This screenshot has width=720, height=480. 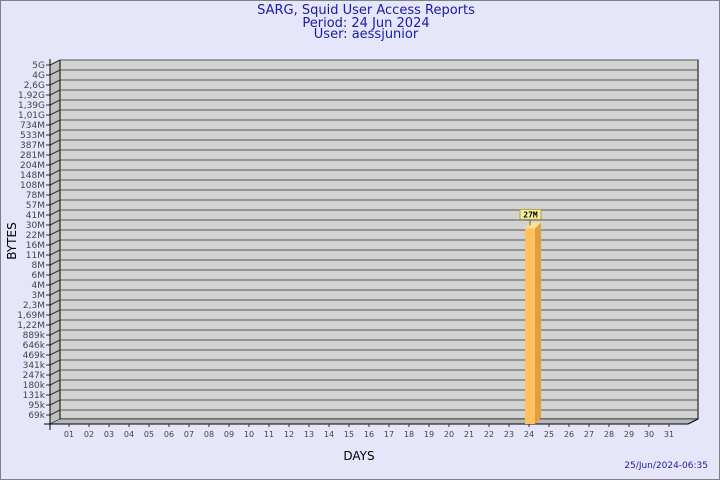 I want to click on y-tick-label: 1,39G, so click(x=31, y=106).